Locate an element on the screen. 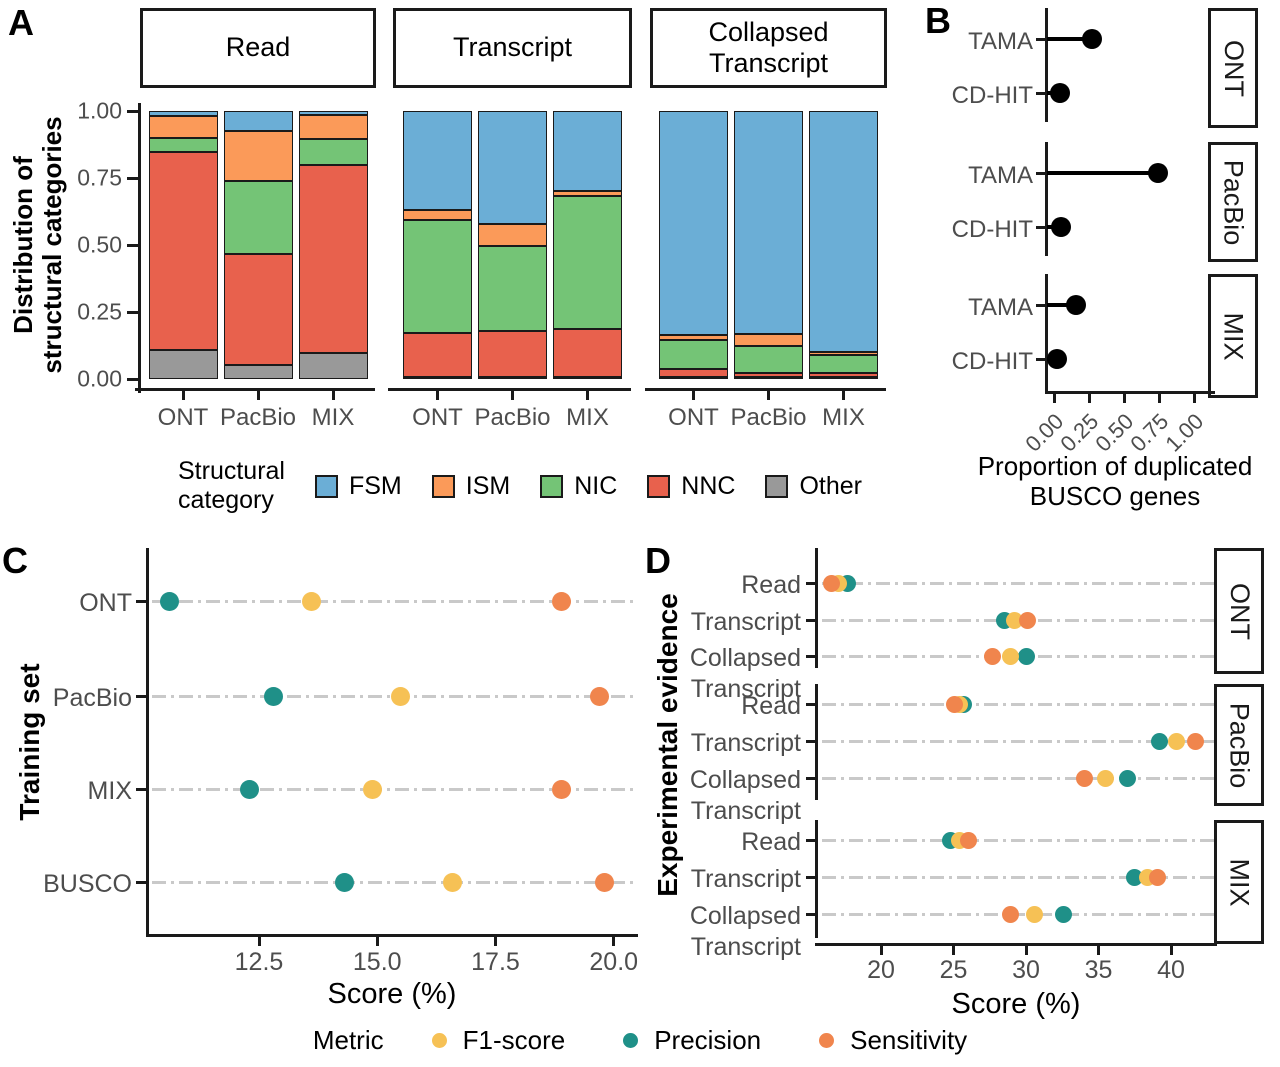 This screenshot has width=1280, height=1067. panel-c-x-tick-label: 17.5 is located at coordinates (495, 962).